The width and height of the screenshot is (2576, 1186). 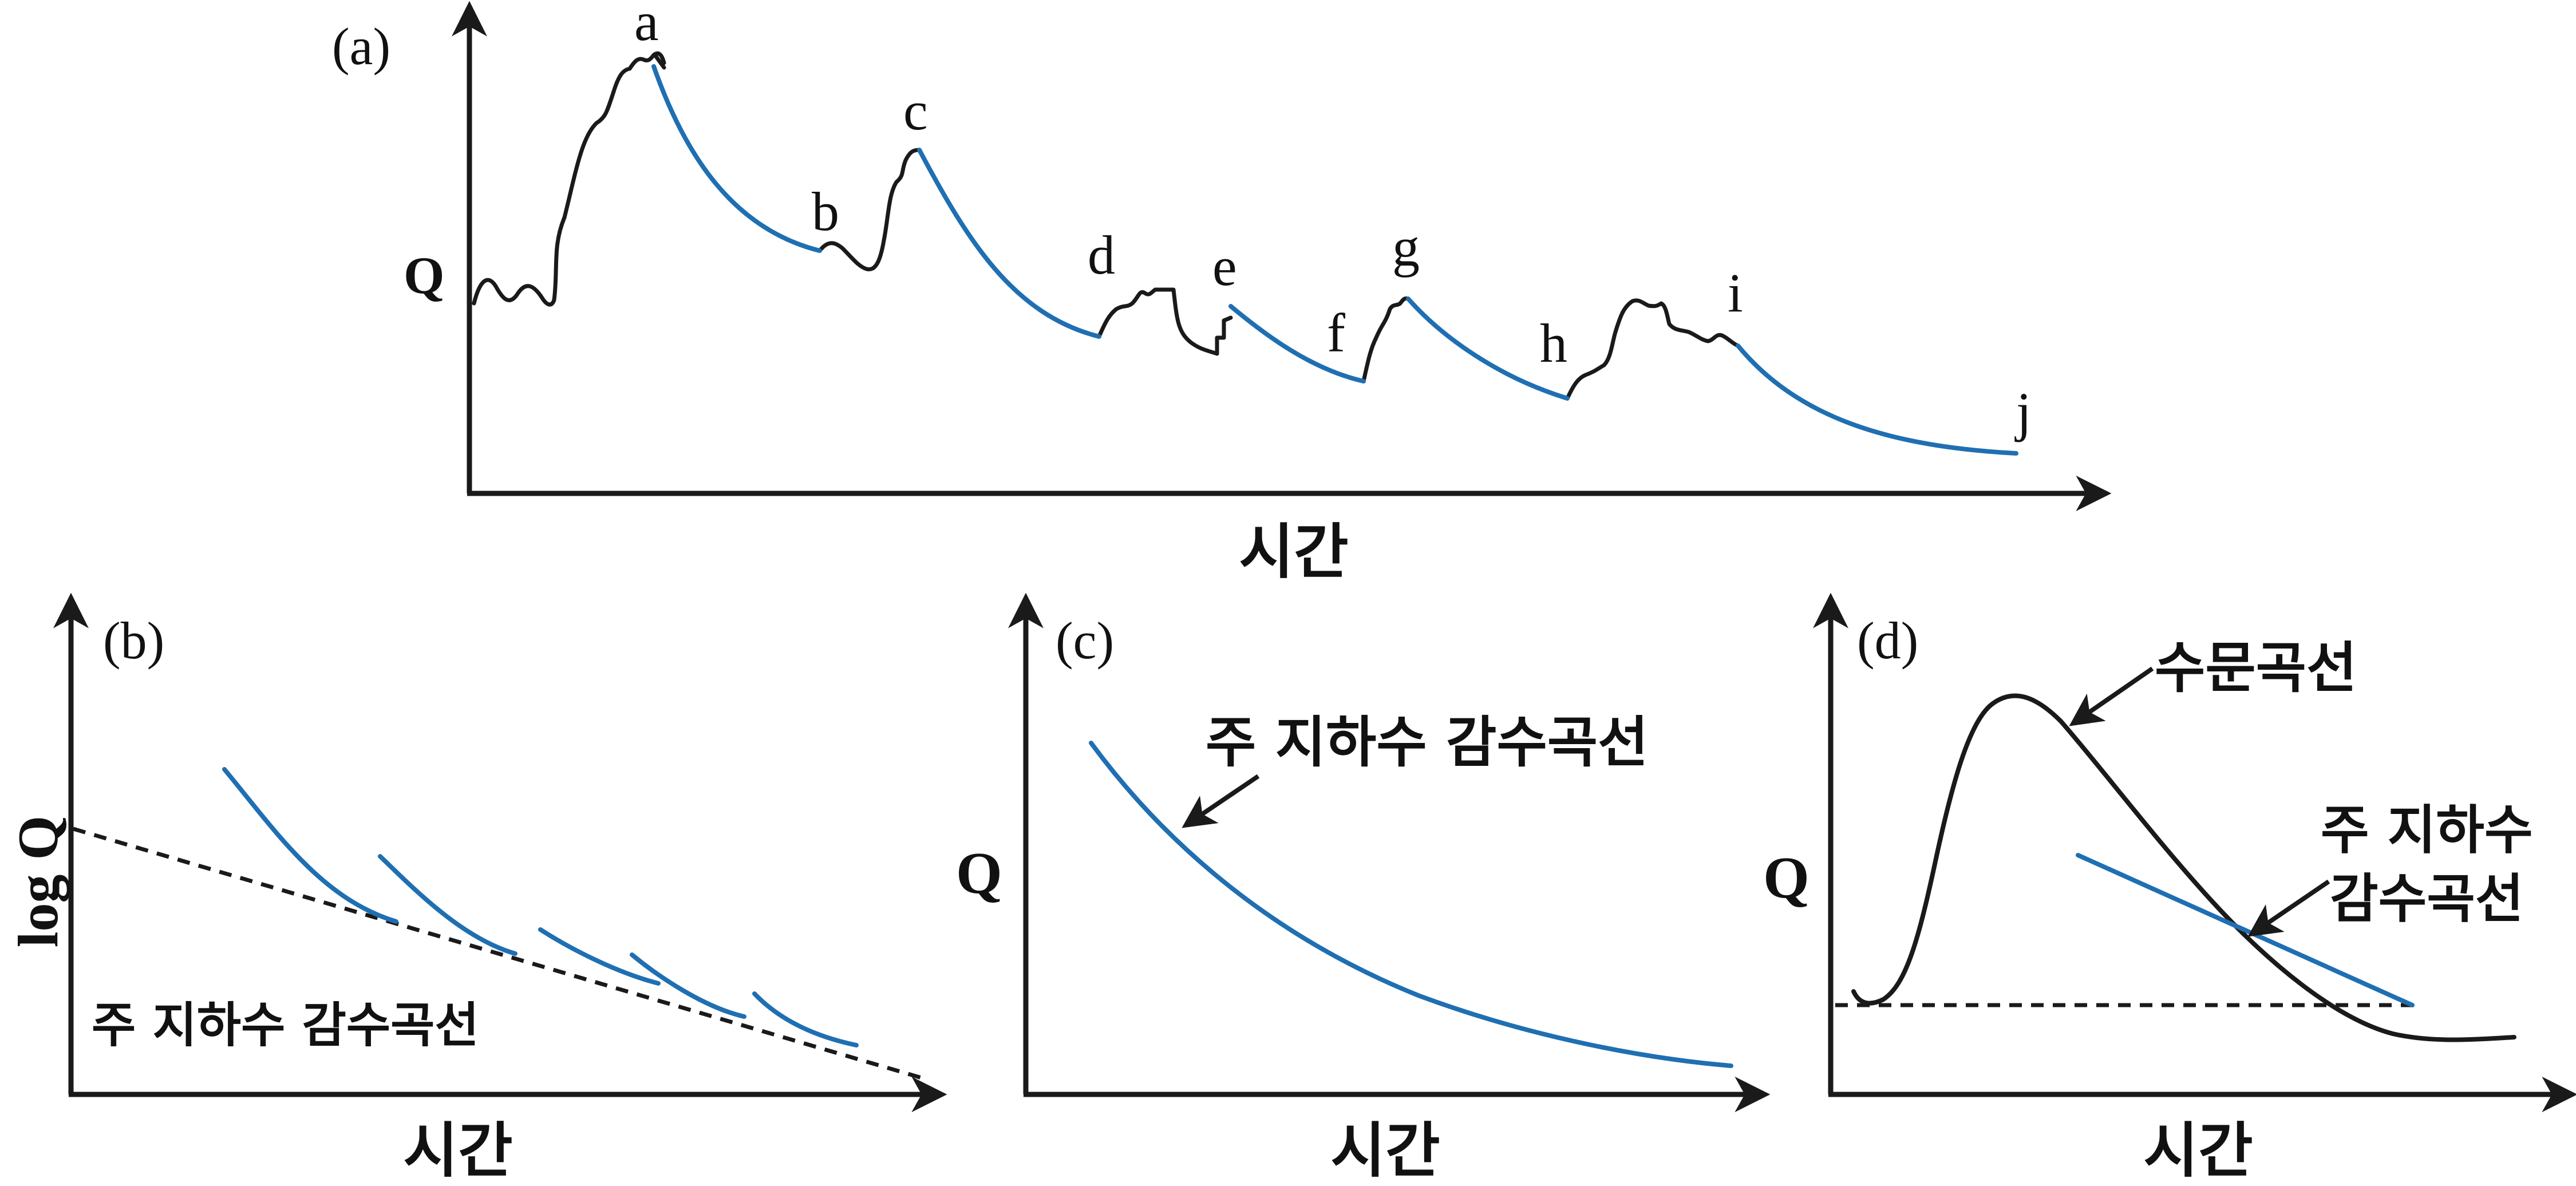 What do you see at coordinates (2023, 411) in the screenshot?
I see `point-label-j: j` at bounding box center [2023, 411].